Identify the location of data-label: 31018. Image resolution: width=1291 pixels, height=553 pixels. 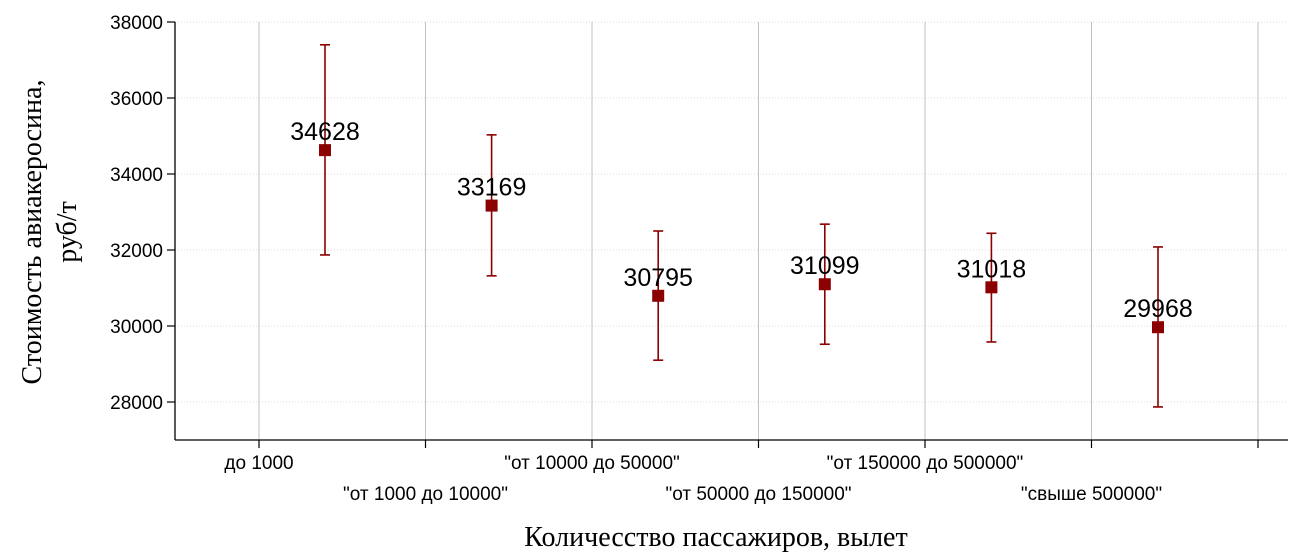
(992, 269).